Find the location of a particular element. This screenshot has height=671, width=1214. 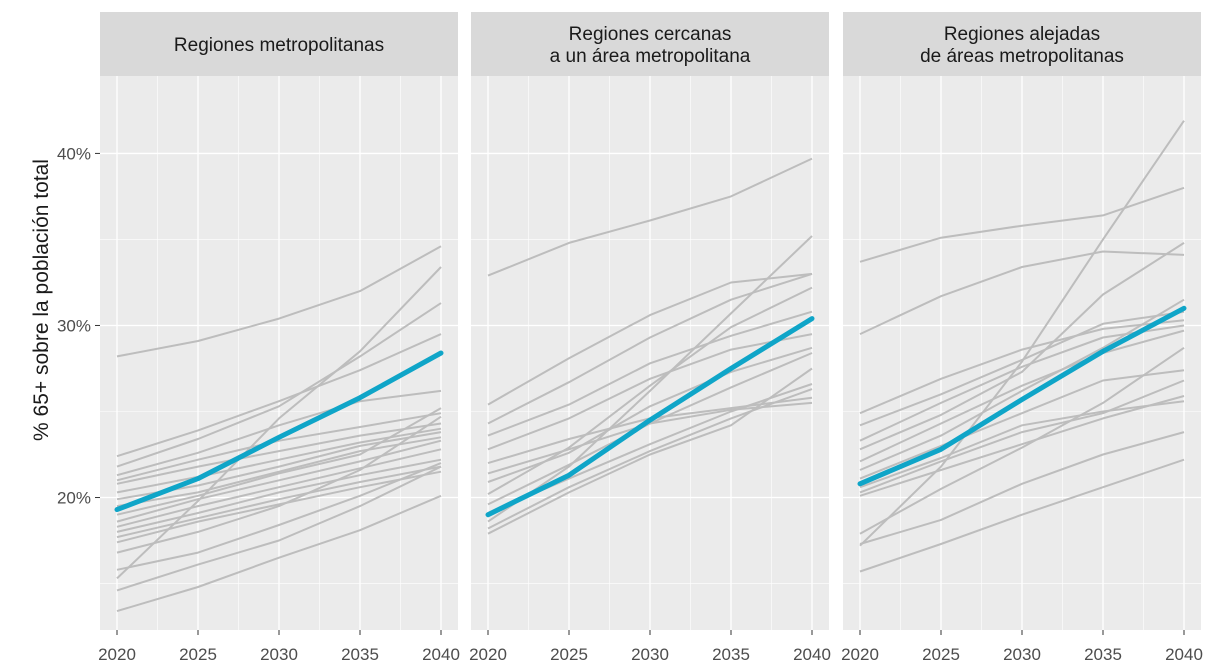

y-tick-label: 30% is located at coordinates (74, 325).